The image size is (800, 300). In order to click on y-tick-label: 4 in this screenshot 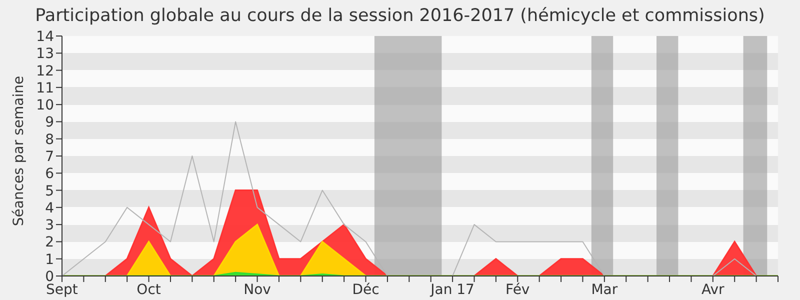, I will do `click(49, 208)`.